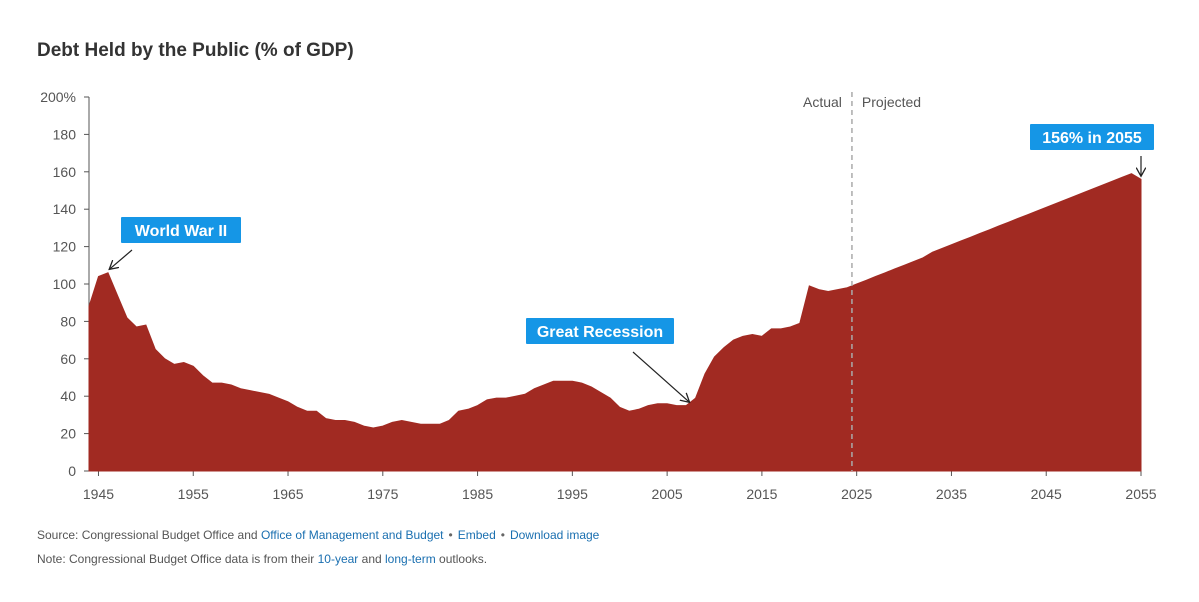  Describe the element at coordinates (951, 494) in the screenshot. I see `x-tick-label: 2035` at that location.